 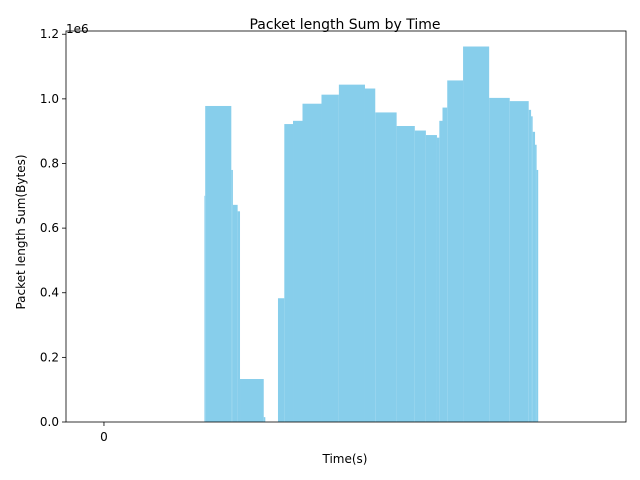 What do you see at coordinates (49, 99) in the screenshot?
I see `y-tick-label-5: 1.0` at bounding box center [49, 99].